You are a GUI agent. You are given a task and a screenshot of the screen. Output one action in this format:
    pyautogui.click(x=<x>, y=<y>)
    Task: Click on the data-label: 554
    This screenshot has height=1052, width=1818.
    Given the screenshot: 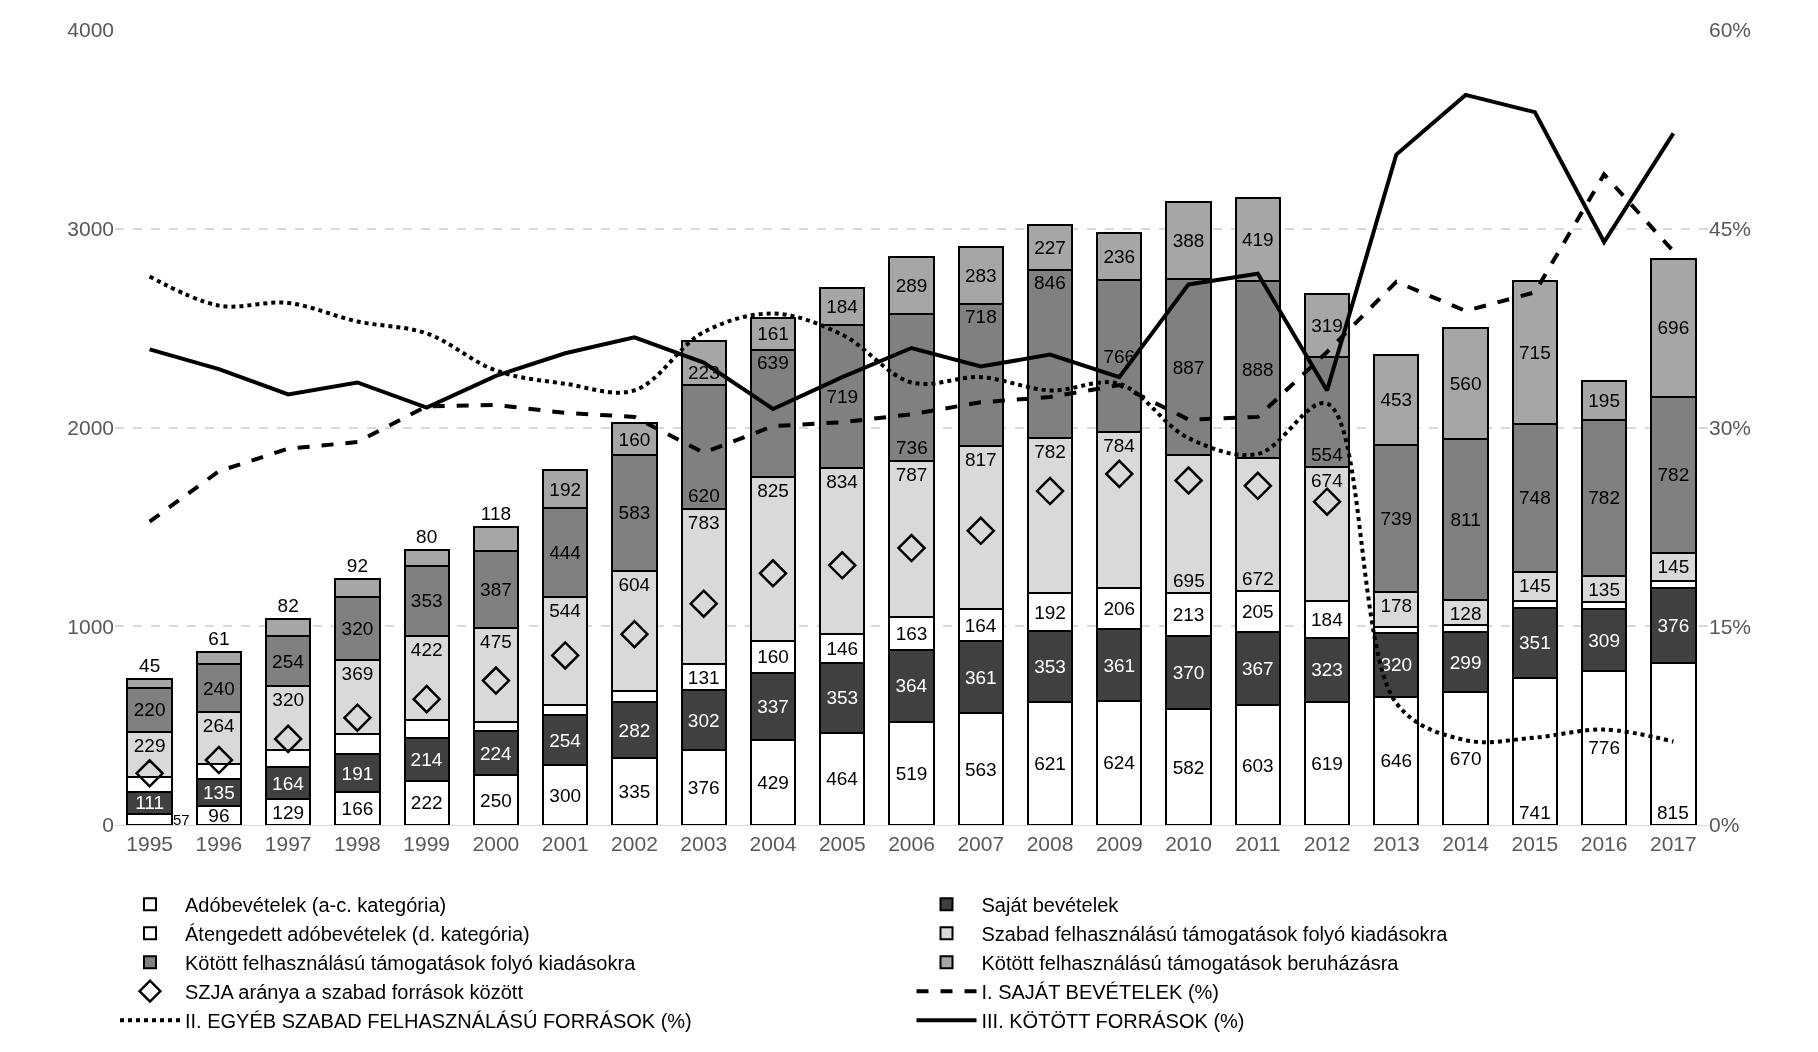 What is the action you would take?
    pyautogui.click(x=1327, y=454)
    